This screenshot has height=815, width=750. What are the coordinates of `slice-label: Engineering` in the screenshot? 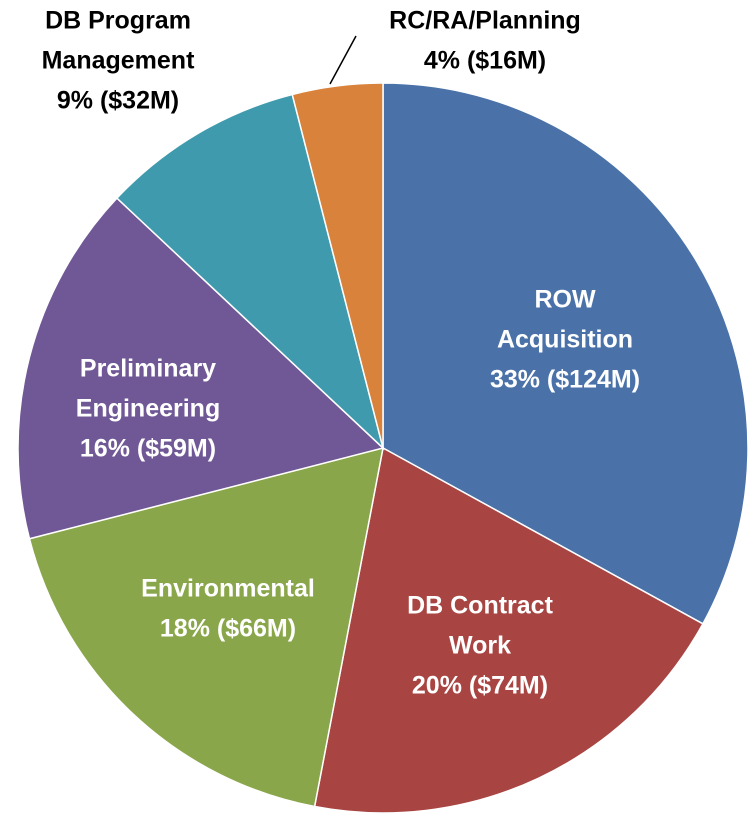 It's located at (148, 409).